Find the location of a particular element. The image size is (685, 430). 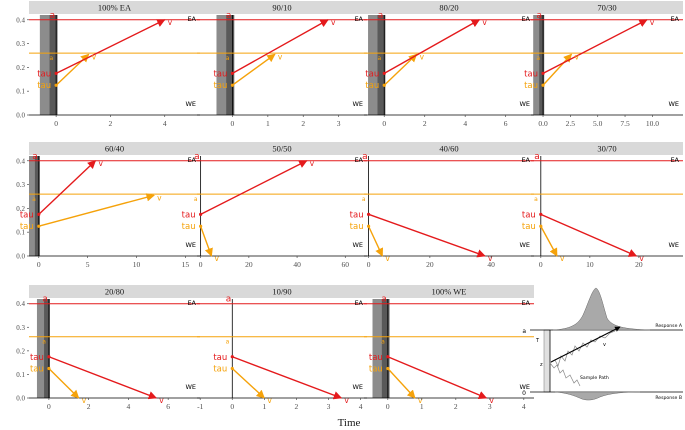

x-tick-label: 3 is located at coordinates (329, 406).